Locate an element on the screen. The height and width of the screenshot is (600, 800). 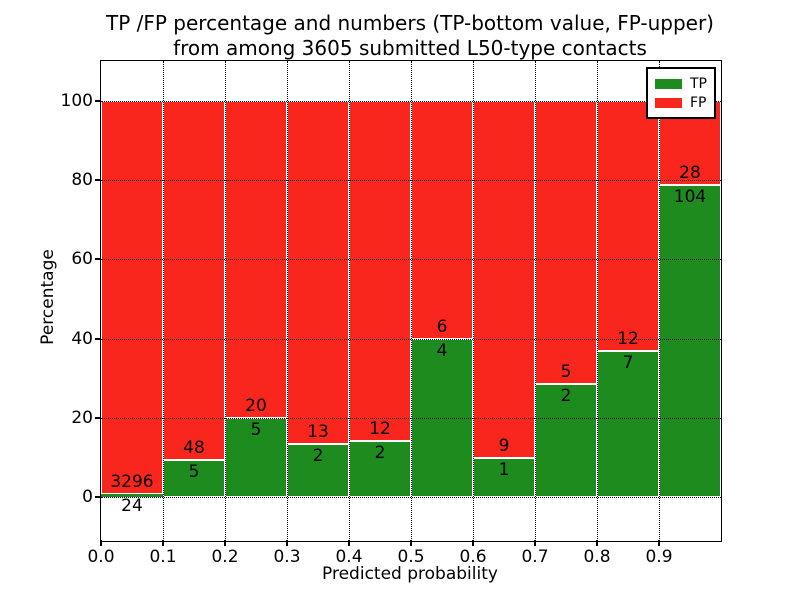
legend-label-fp: FP is located at coordinates (698, 102).